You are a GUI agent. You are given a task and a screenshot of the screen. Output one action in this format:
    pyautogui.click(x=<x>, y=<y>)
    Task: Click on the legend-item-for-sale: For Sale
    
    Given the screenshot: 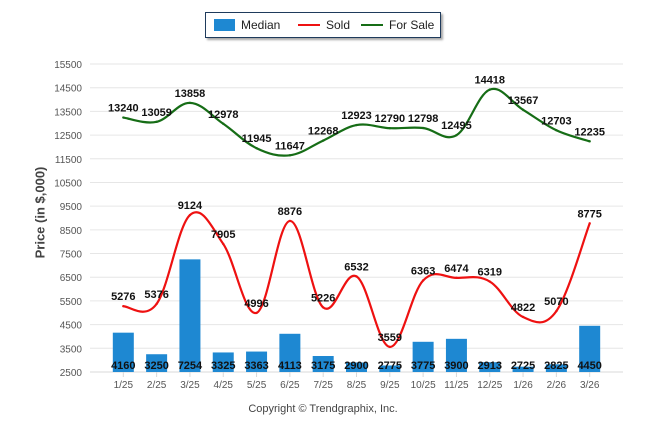 What is the action you would take?
    pyautogui.click(x=397, y=25)
    